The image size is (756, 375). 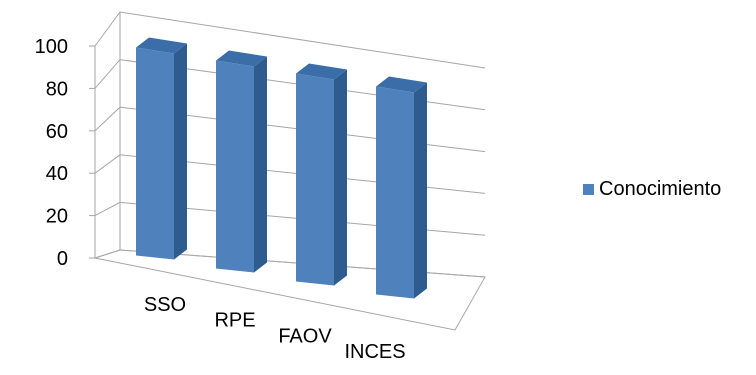 What do you see at coordinates (165, 305) in the screenshot?
I see `x-category-label: SSO` at bounding box center [165, 305].